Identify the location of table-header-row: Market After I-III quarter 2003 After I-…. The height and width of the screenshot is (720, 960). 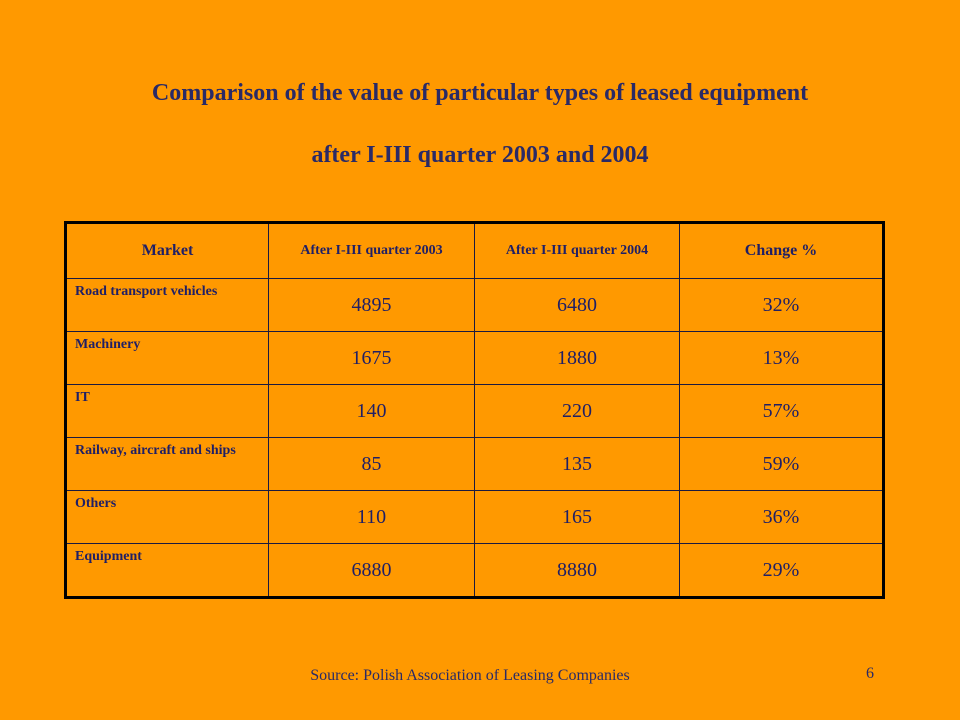
(474, 250).